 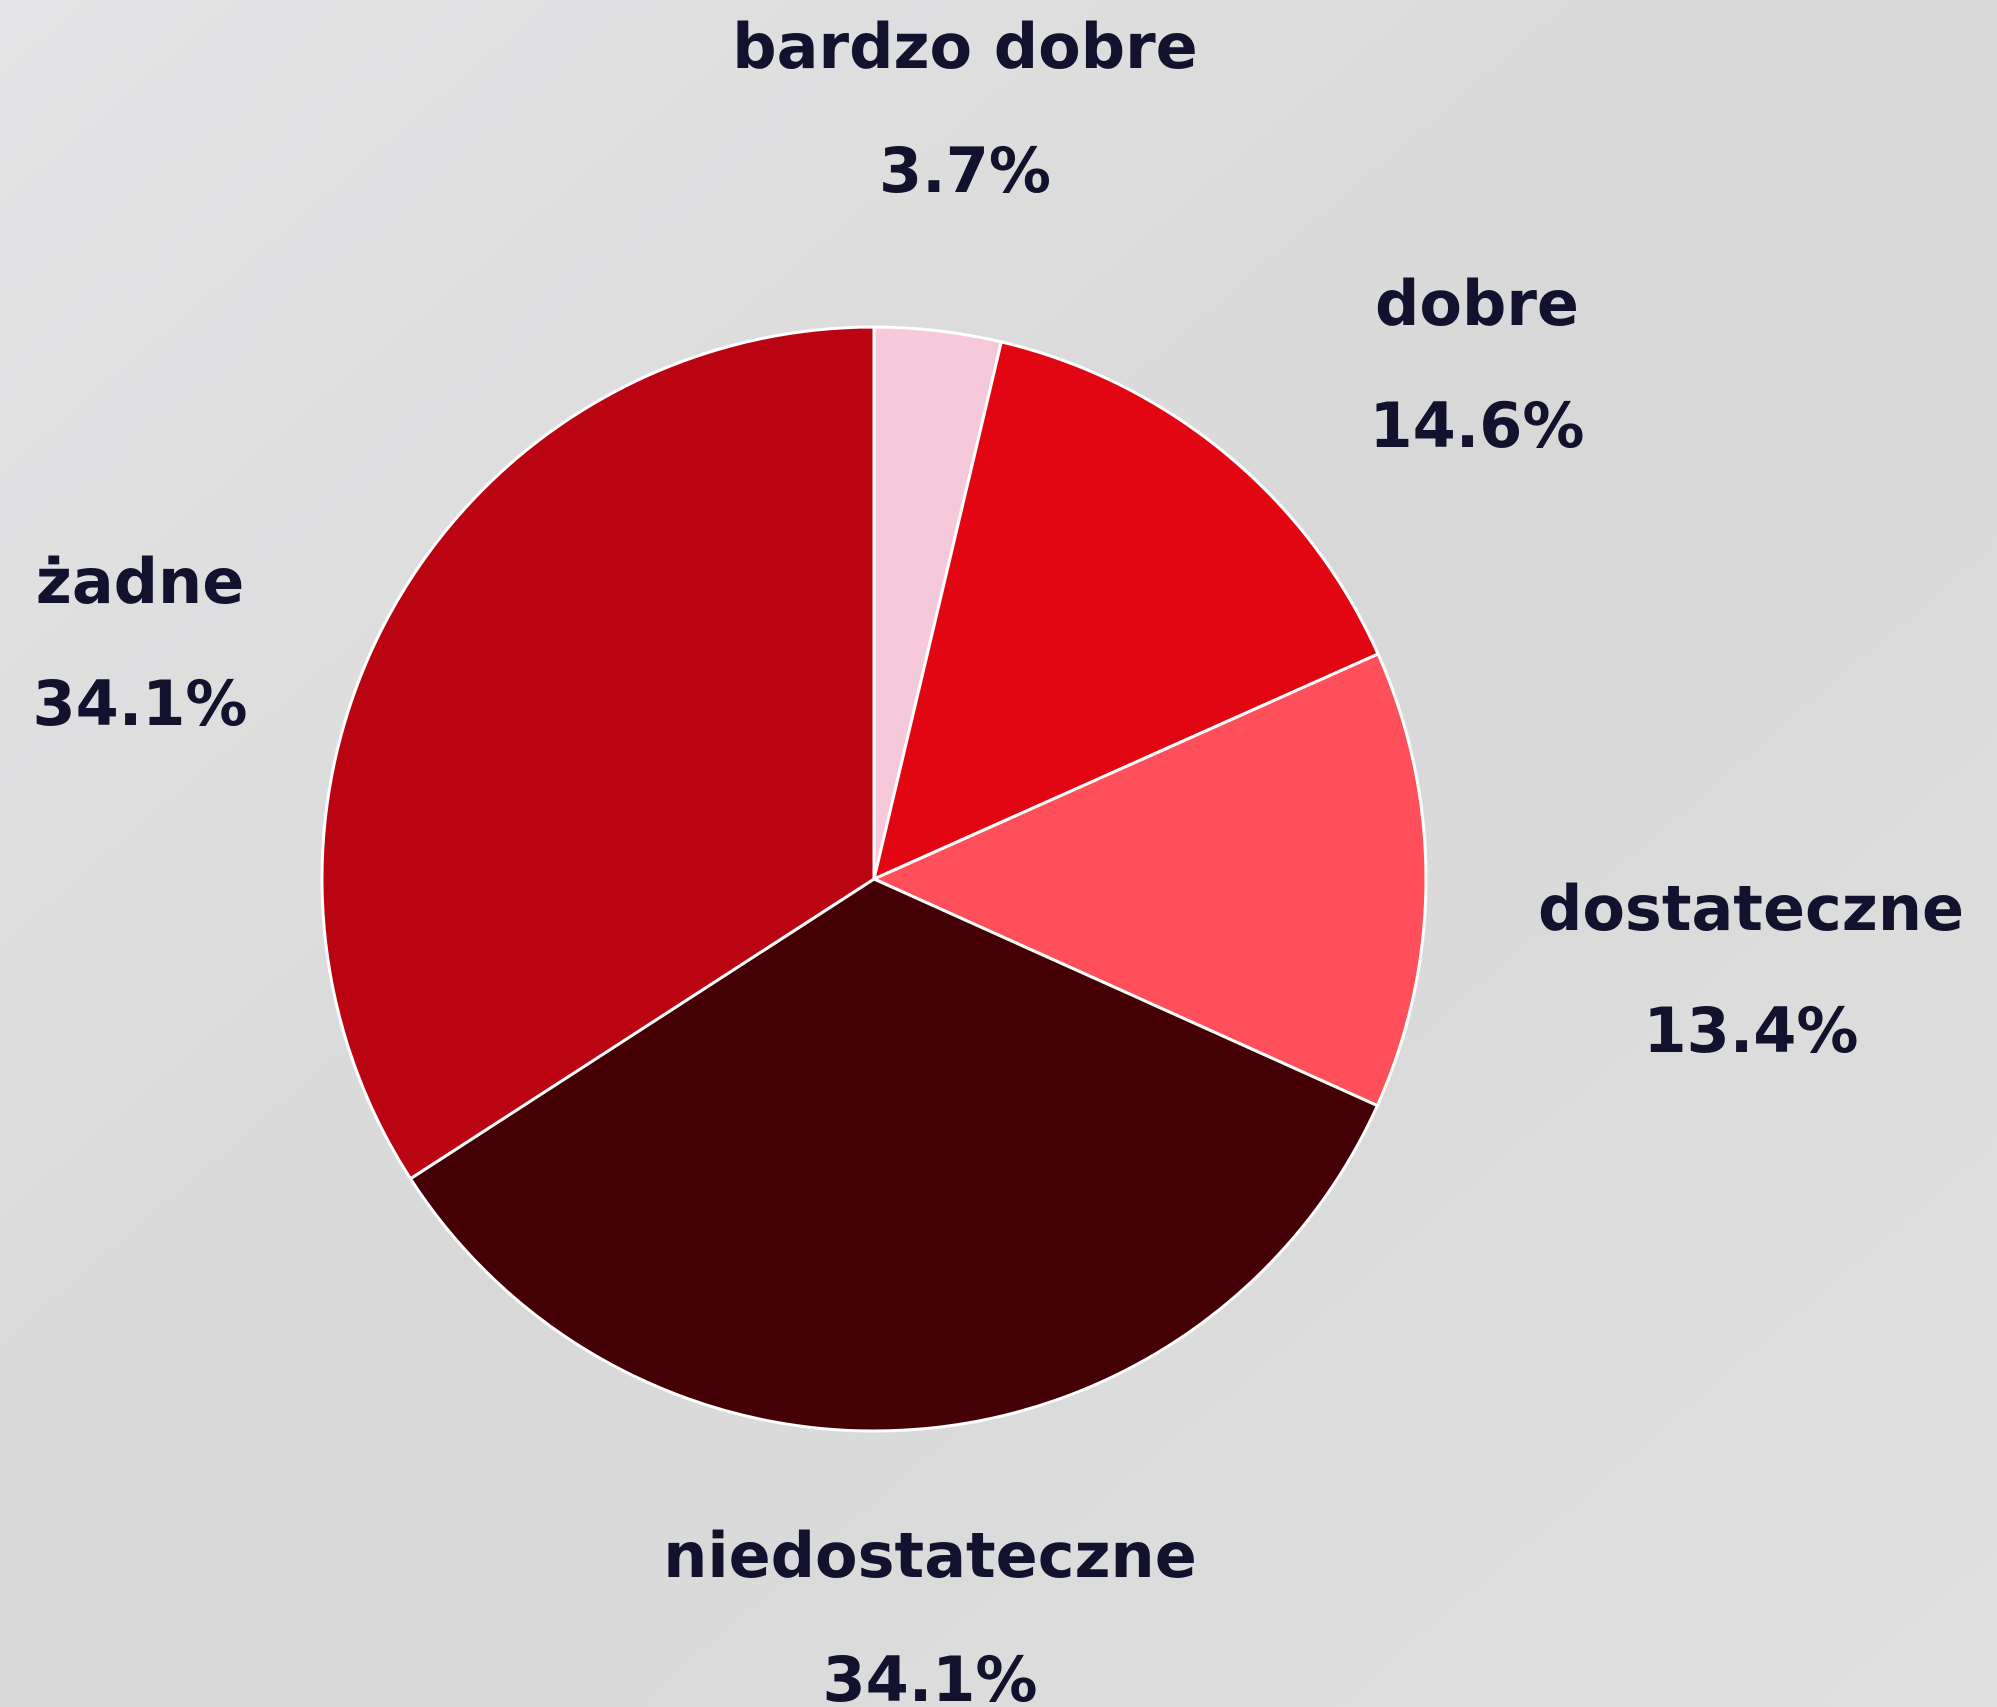 I want to click on slice-label: bardzo dobre, so click(x=964, y=46).